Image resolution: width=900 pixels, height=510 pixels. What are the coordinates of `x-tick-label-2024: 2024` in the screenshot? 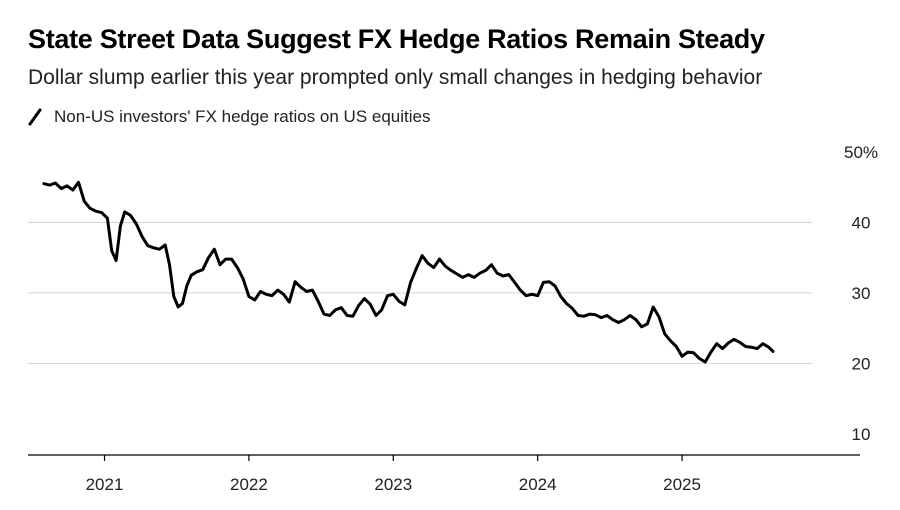 It's located at (538, 484).